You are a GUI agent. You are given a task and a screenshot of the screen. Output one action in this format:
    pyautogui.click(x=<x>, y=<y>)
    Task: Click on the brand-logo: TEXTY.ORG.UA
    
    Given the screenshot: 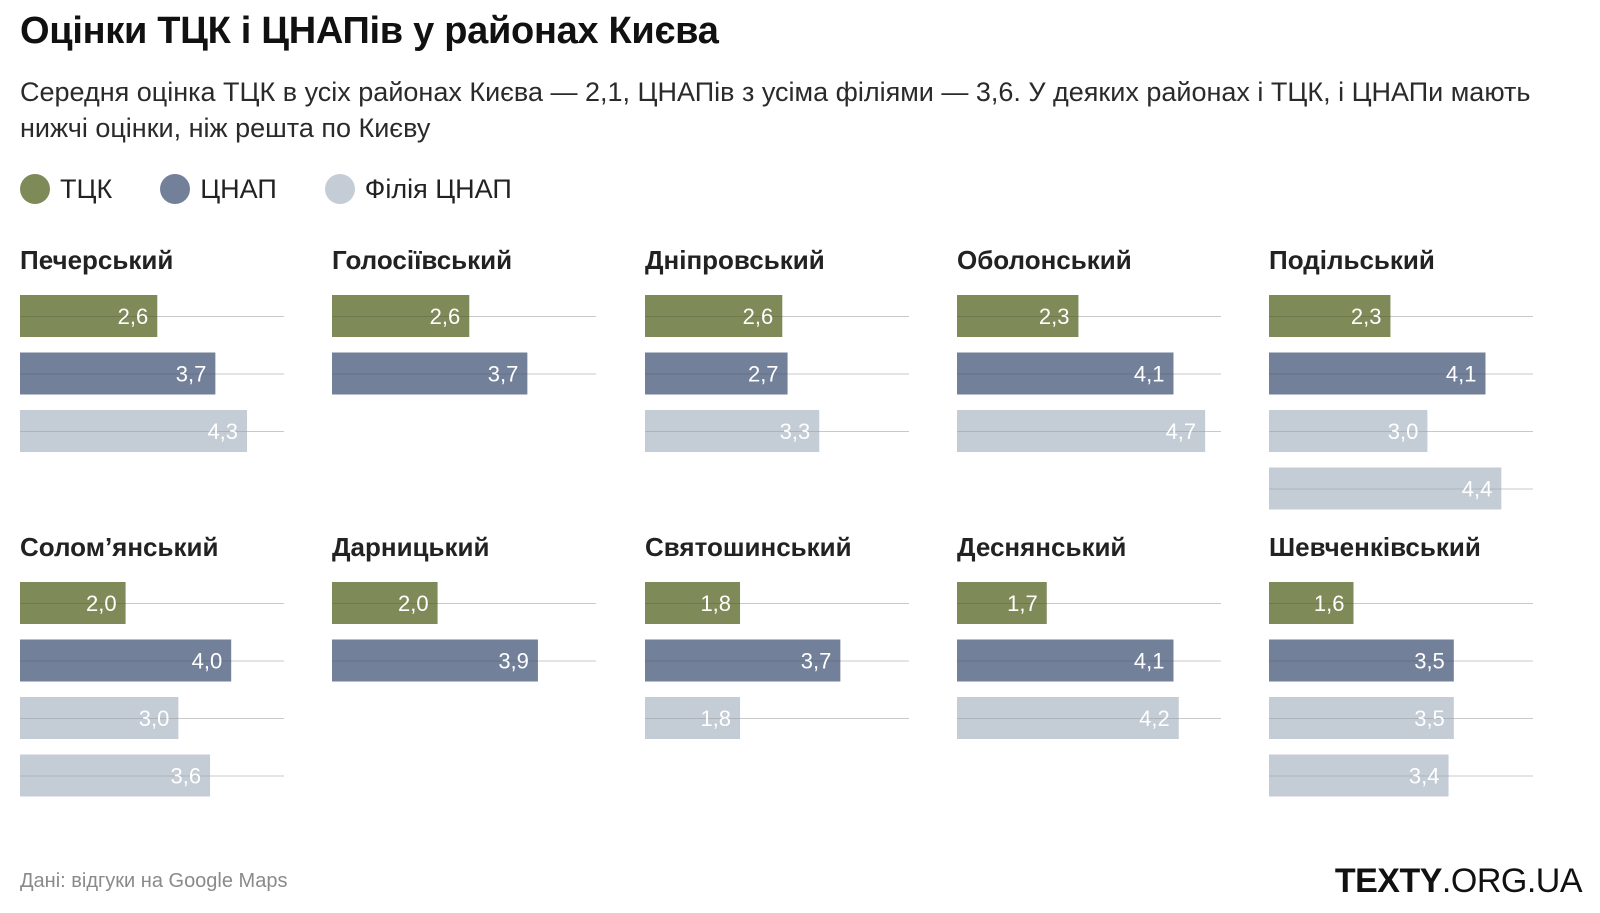 What is the action you would take?
    pyautogui.click(x=1458, y=881)
    